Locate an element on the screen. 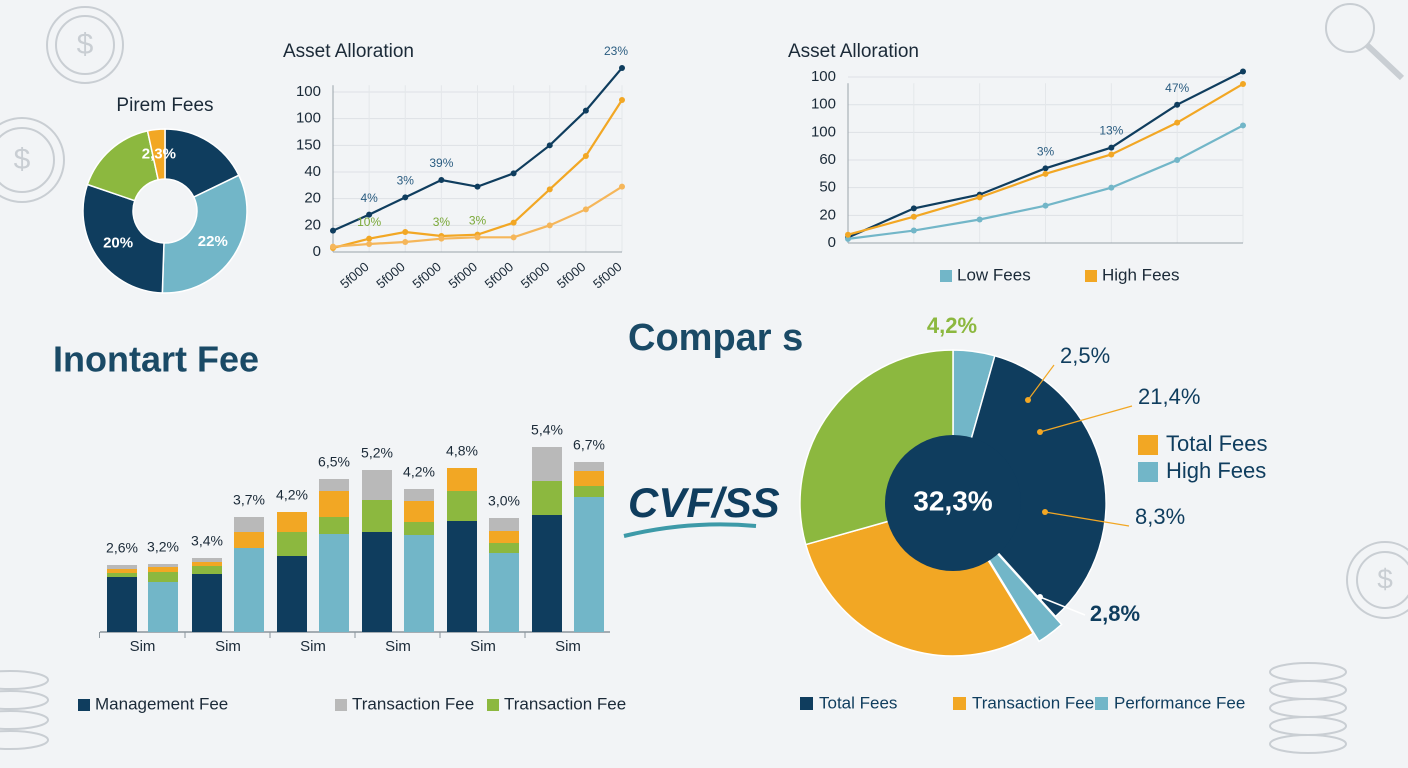 This screenshot has height=768, width=1408. slice-label: 2,8% is located at coordinates (1115, 613).